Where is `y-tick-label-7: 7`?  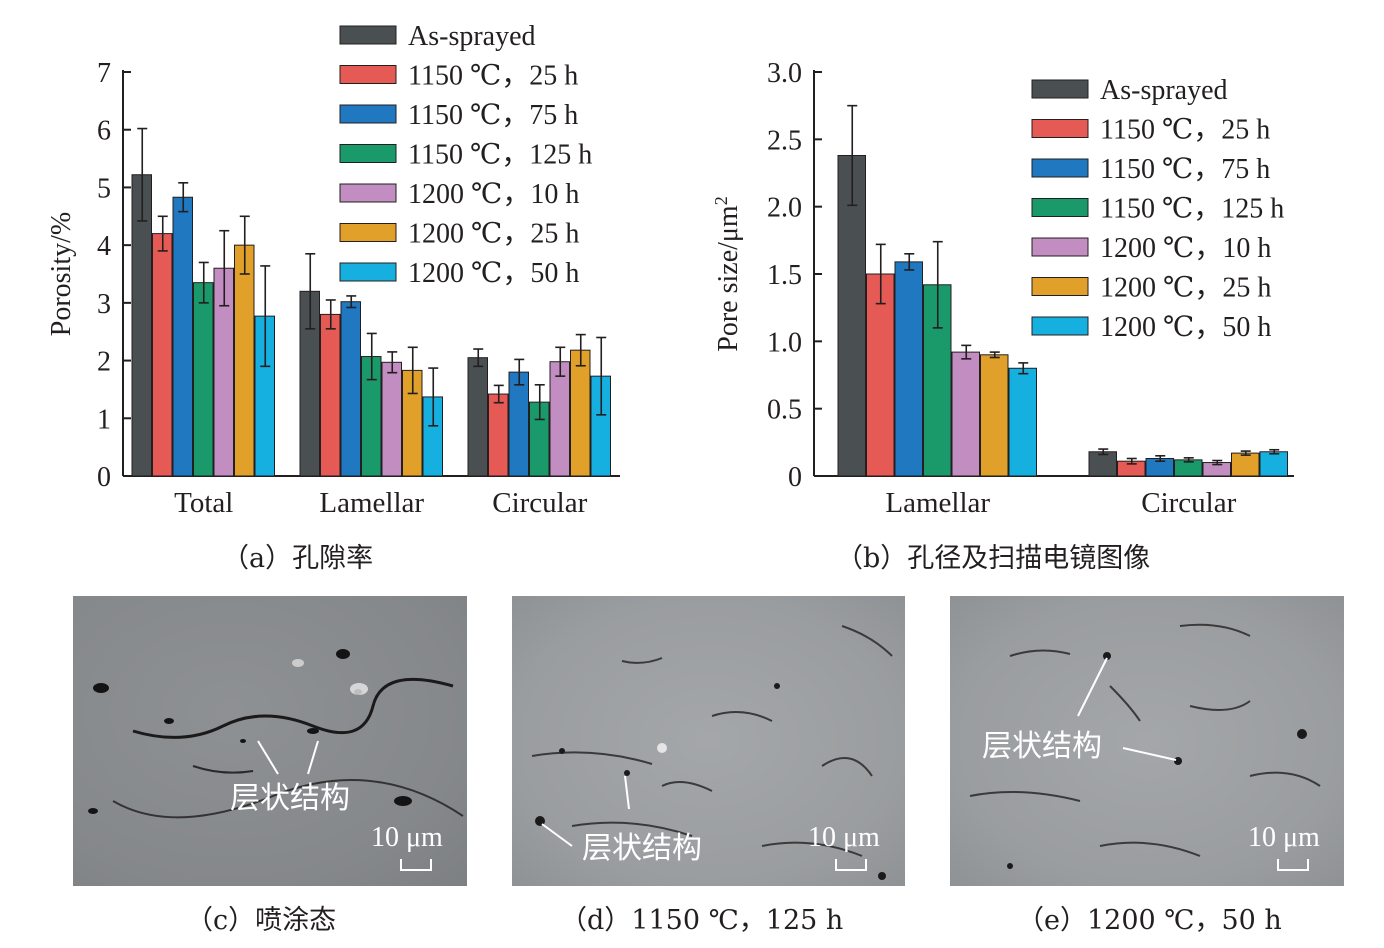
y-tick-label-7: 7 is located at coordinates (104, 73).